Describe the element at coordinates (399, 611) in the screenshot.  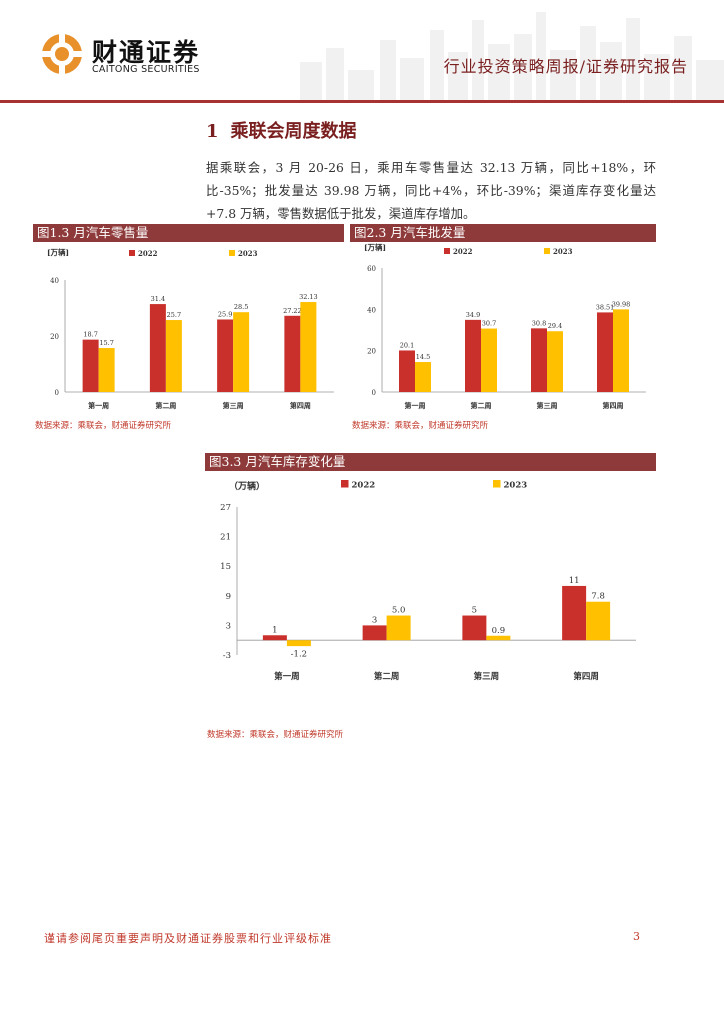
I see `bar-value-label: 5.0` at that location.